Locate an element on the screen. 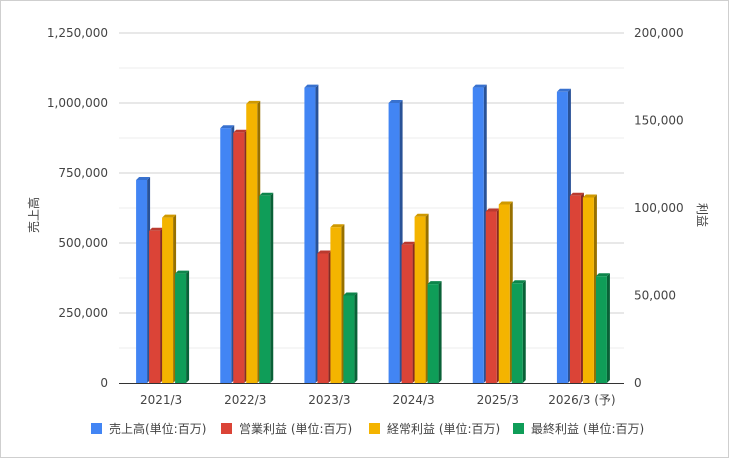  category-label: 2022/3 is located at coordinates (245, 400).